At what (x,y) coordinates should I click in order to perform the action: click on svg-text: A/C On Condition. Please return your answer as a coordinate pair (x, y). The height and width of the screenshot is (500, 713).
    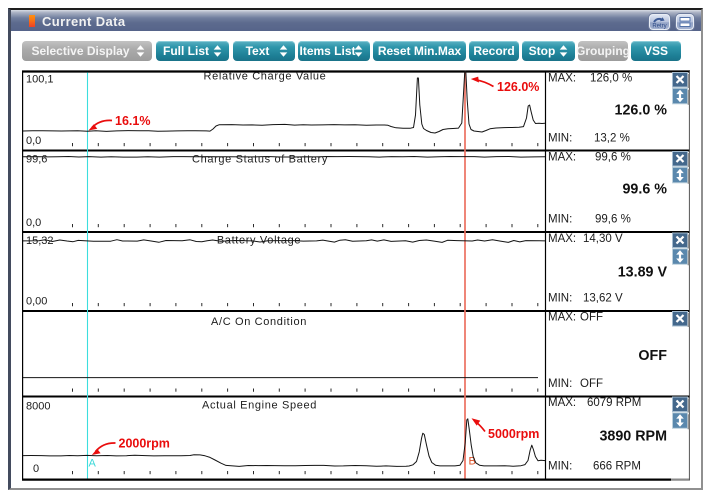
    Looking at the image, I should click on (259, 322).